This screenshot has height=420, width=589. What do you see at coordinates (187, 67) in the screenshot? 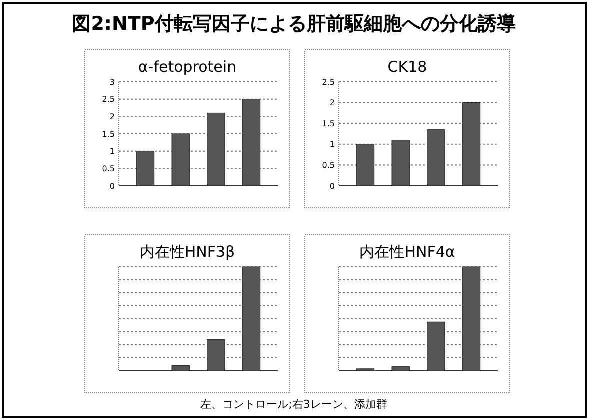
I see `chart-title: α-fetoprotein` at bounding box center [187, 67].